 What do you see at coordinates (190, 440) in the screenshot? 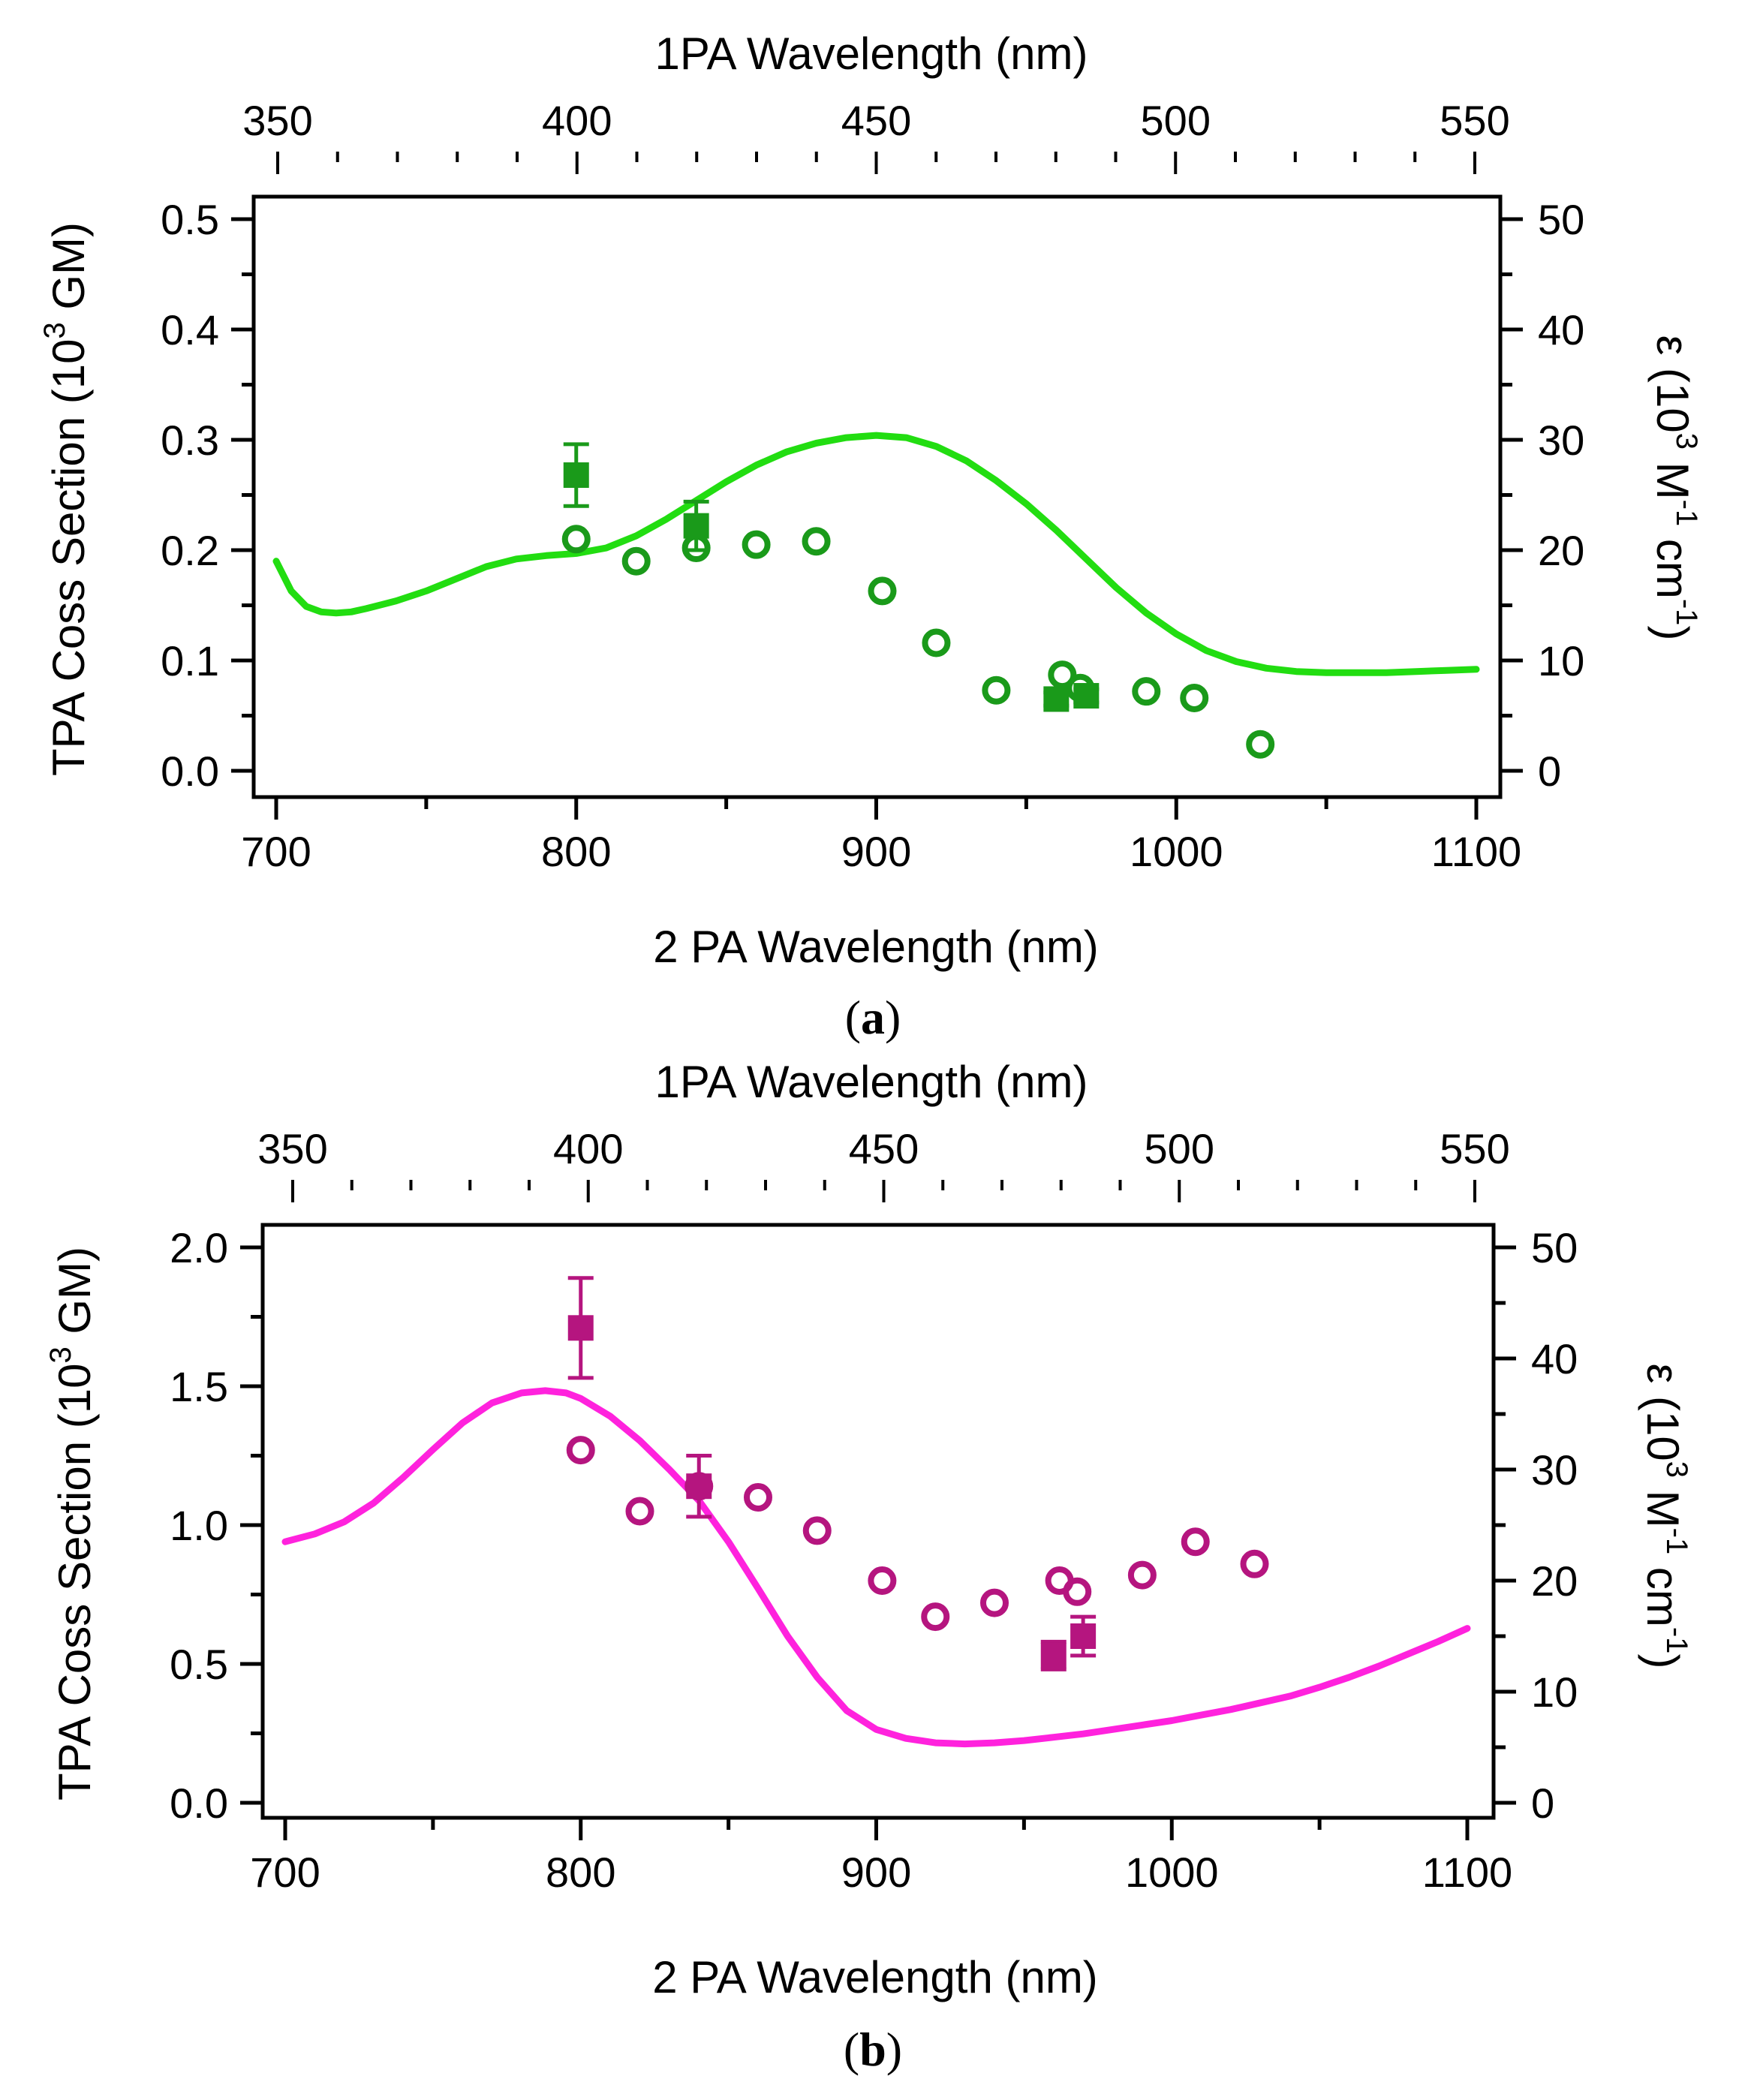
I see `y-tick-label: 0.3` at bounding box center [190, 440].